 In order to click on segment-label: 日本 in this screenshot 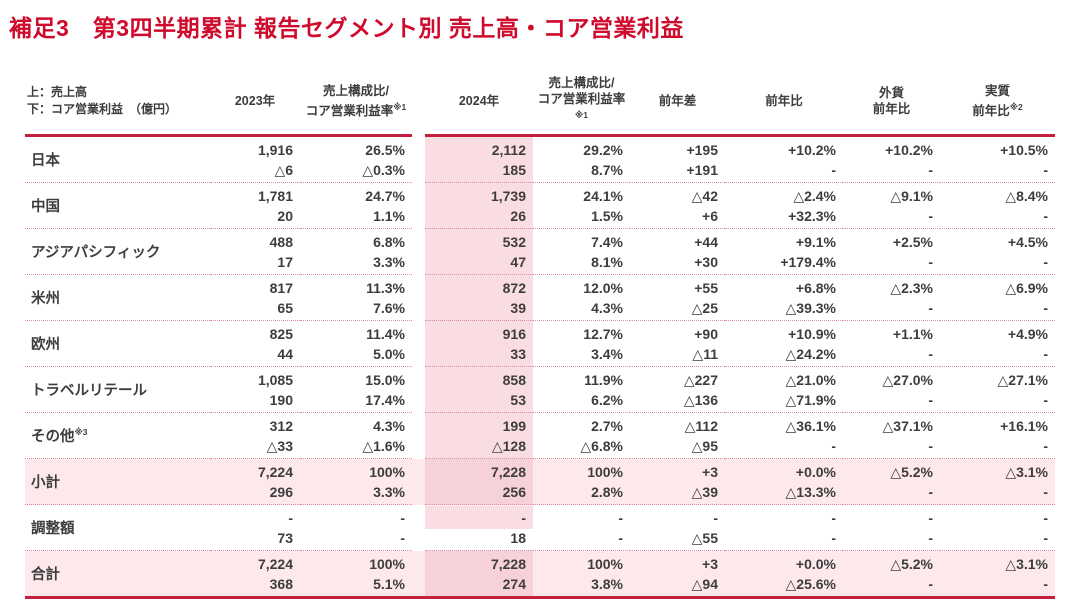, I will do `click(45, 161)`.